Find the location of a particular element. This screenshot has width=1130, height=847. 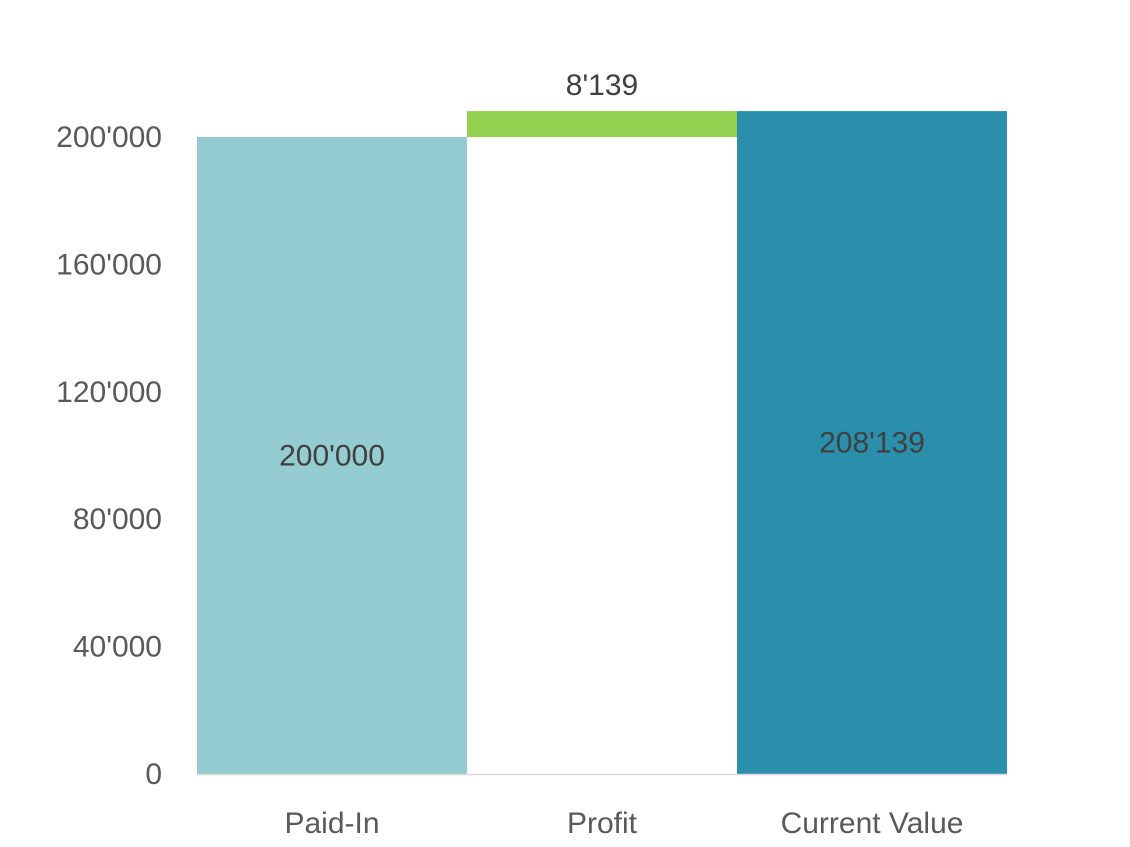

y-tick-label: 200'000 is located at coordinates (109, 137).